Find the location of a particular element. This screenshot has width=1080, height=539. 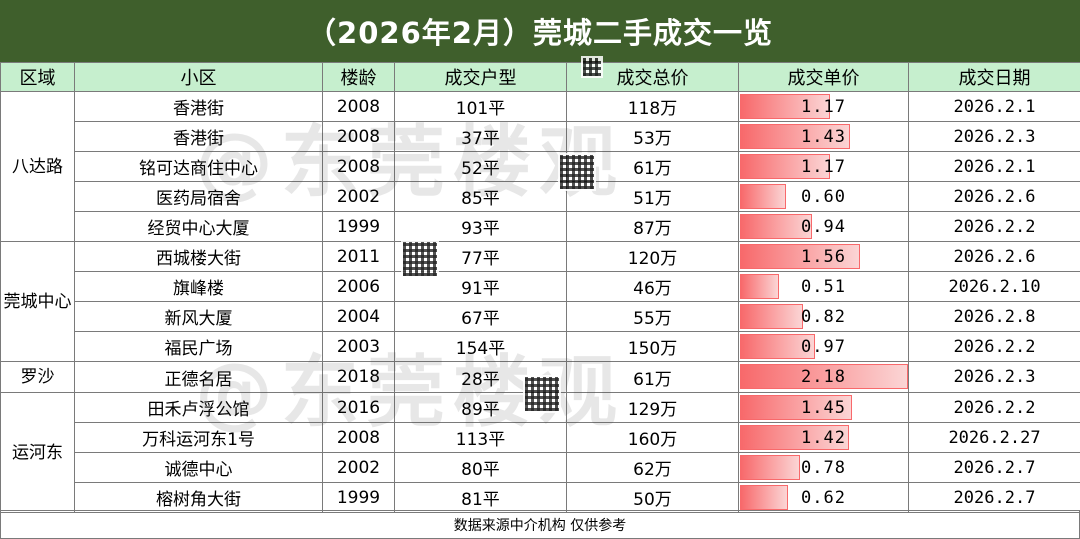

size-cell: 80平 is located at coordinates (480, 467).